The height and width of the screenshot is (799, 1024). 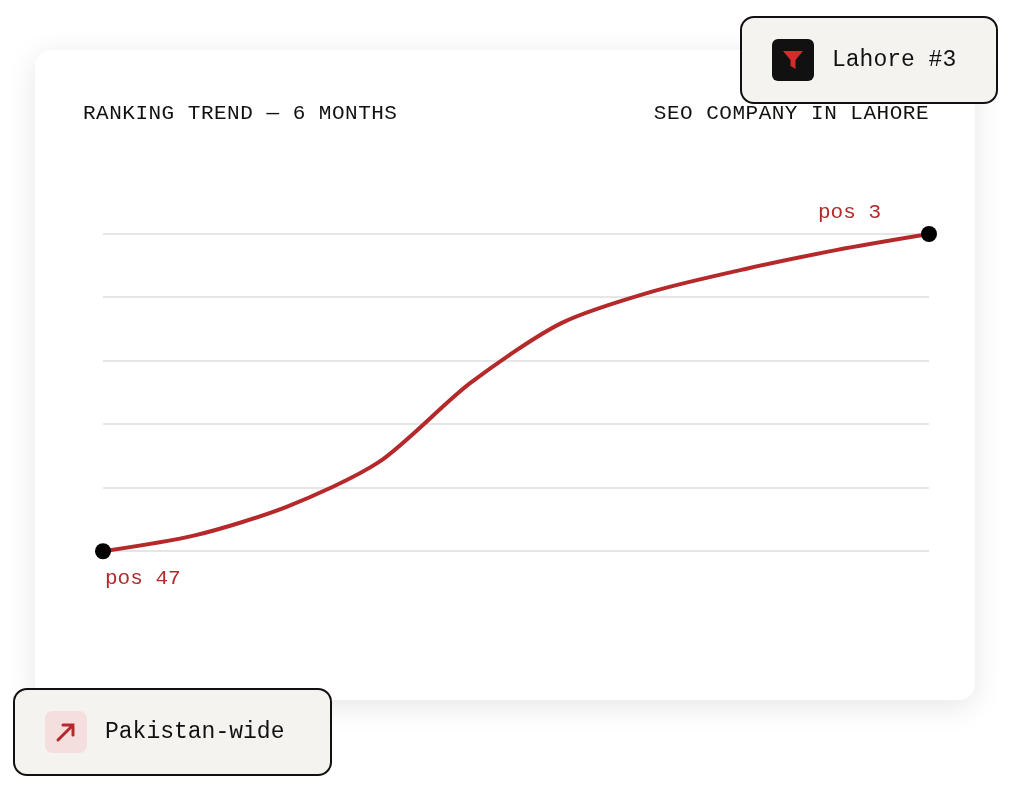 What do you see at coordinates (850, 212) in the screenshot?
I see `text: pos 3` at bounding box center [850, 212].